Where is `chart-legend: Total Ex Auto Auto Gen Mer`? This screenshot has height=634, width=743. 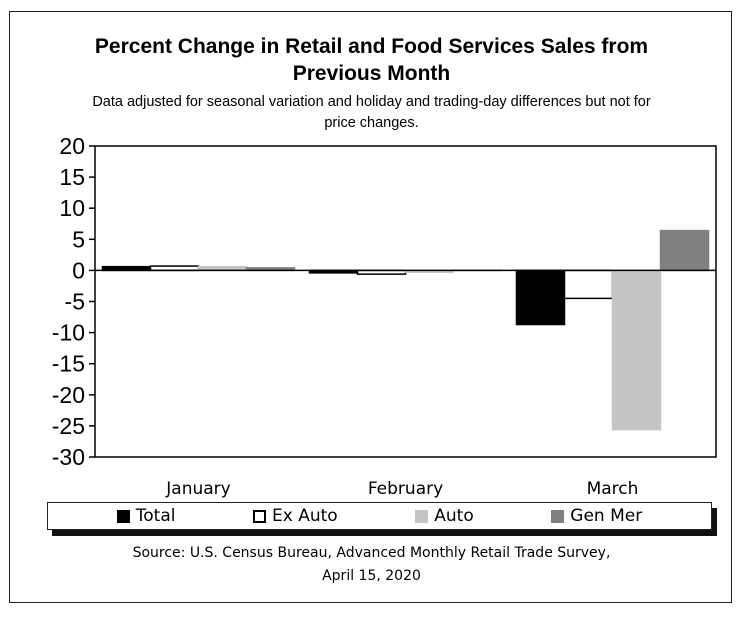 chart-legend: Total Ex Auto Auto Gen Mer is located at coordinates (379, 516).